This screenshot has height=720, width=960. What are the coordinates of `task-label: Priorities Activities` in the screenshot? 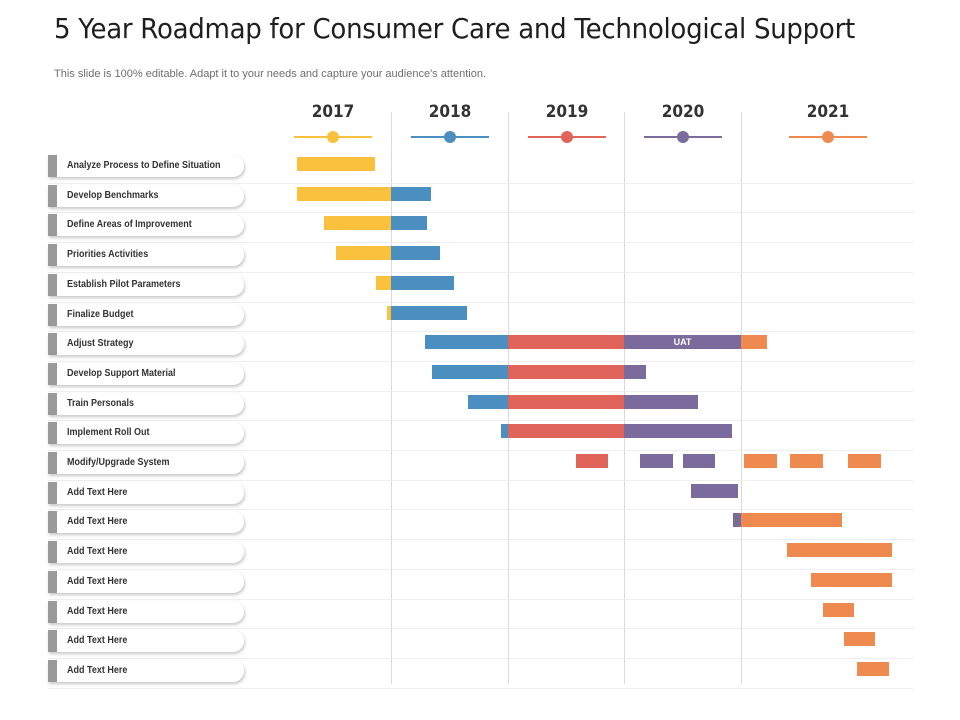 It's located at (146, 255).